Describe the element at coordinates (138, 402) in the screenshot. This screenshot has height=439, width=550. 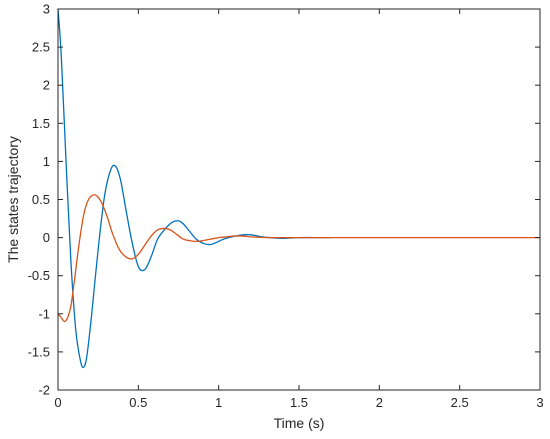
I see `x-tick-label: 0.5` at that location.